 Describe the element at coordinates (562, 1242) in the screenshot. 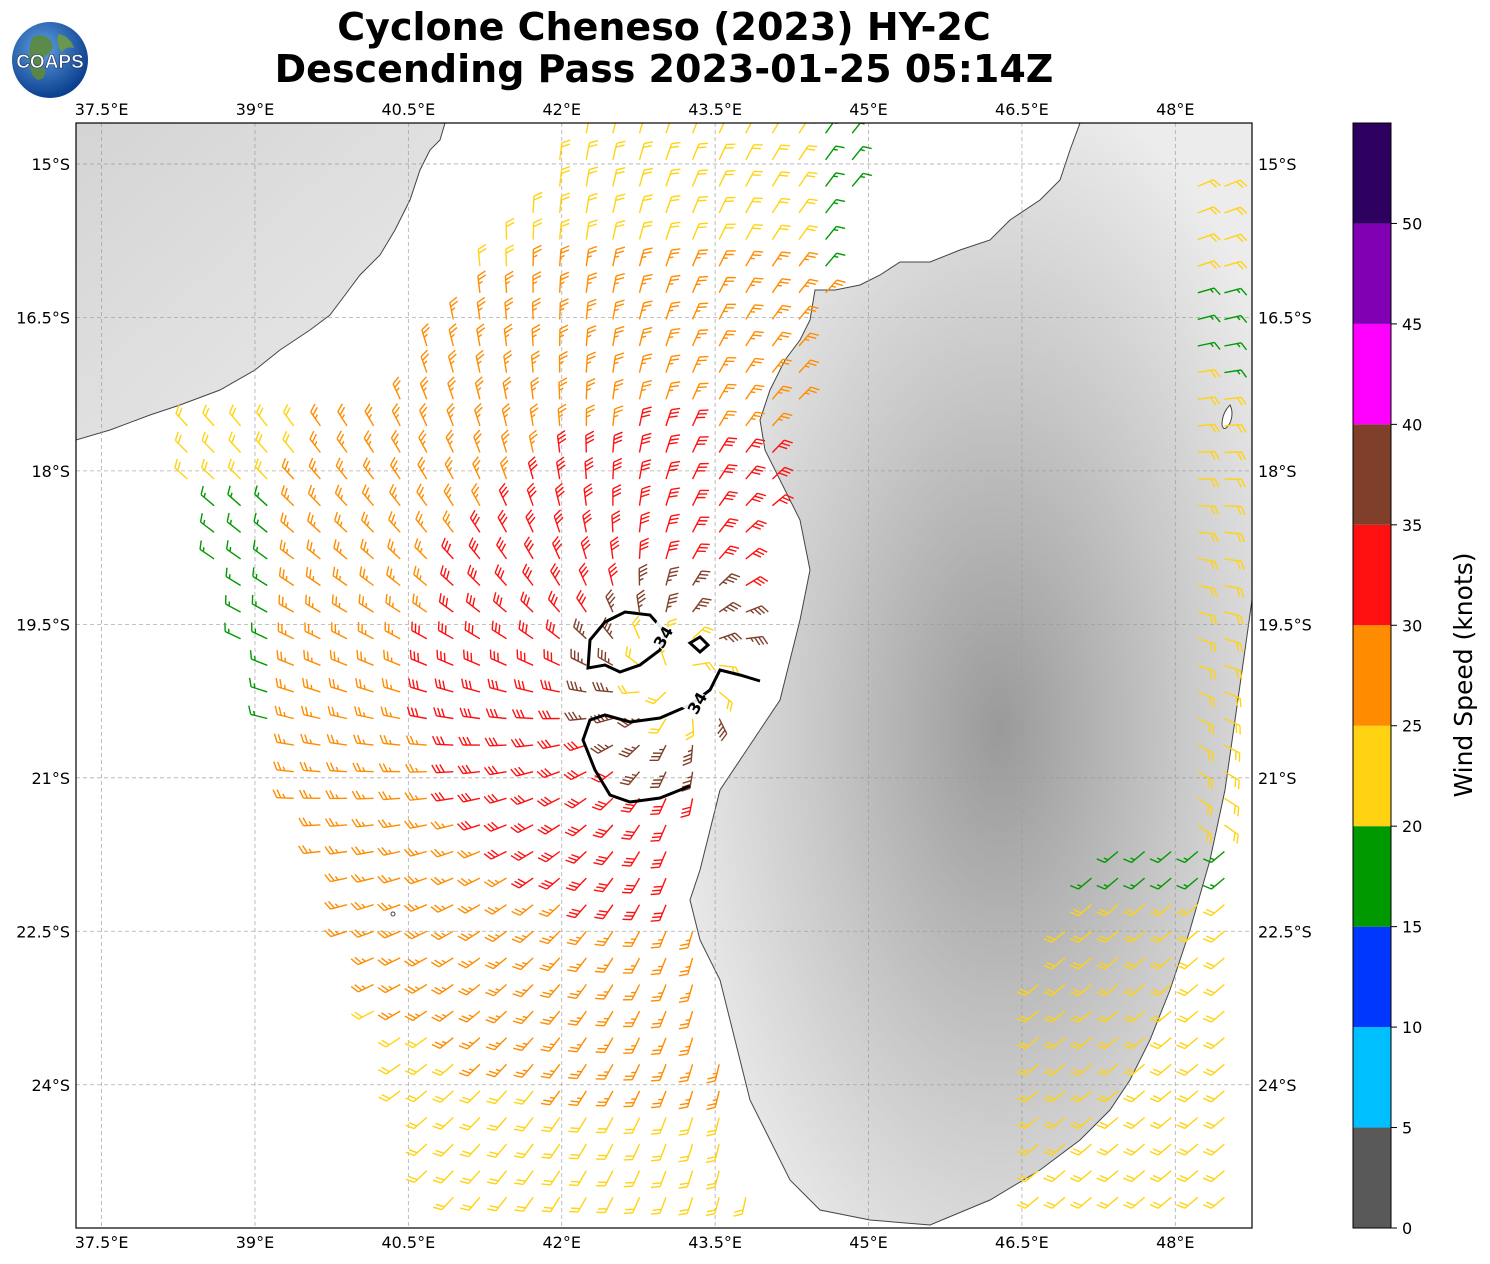

I see `lon-tick-label-bottom: 42°E` at that location.